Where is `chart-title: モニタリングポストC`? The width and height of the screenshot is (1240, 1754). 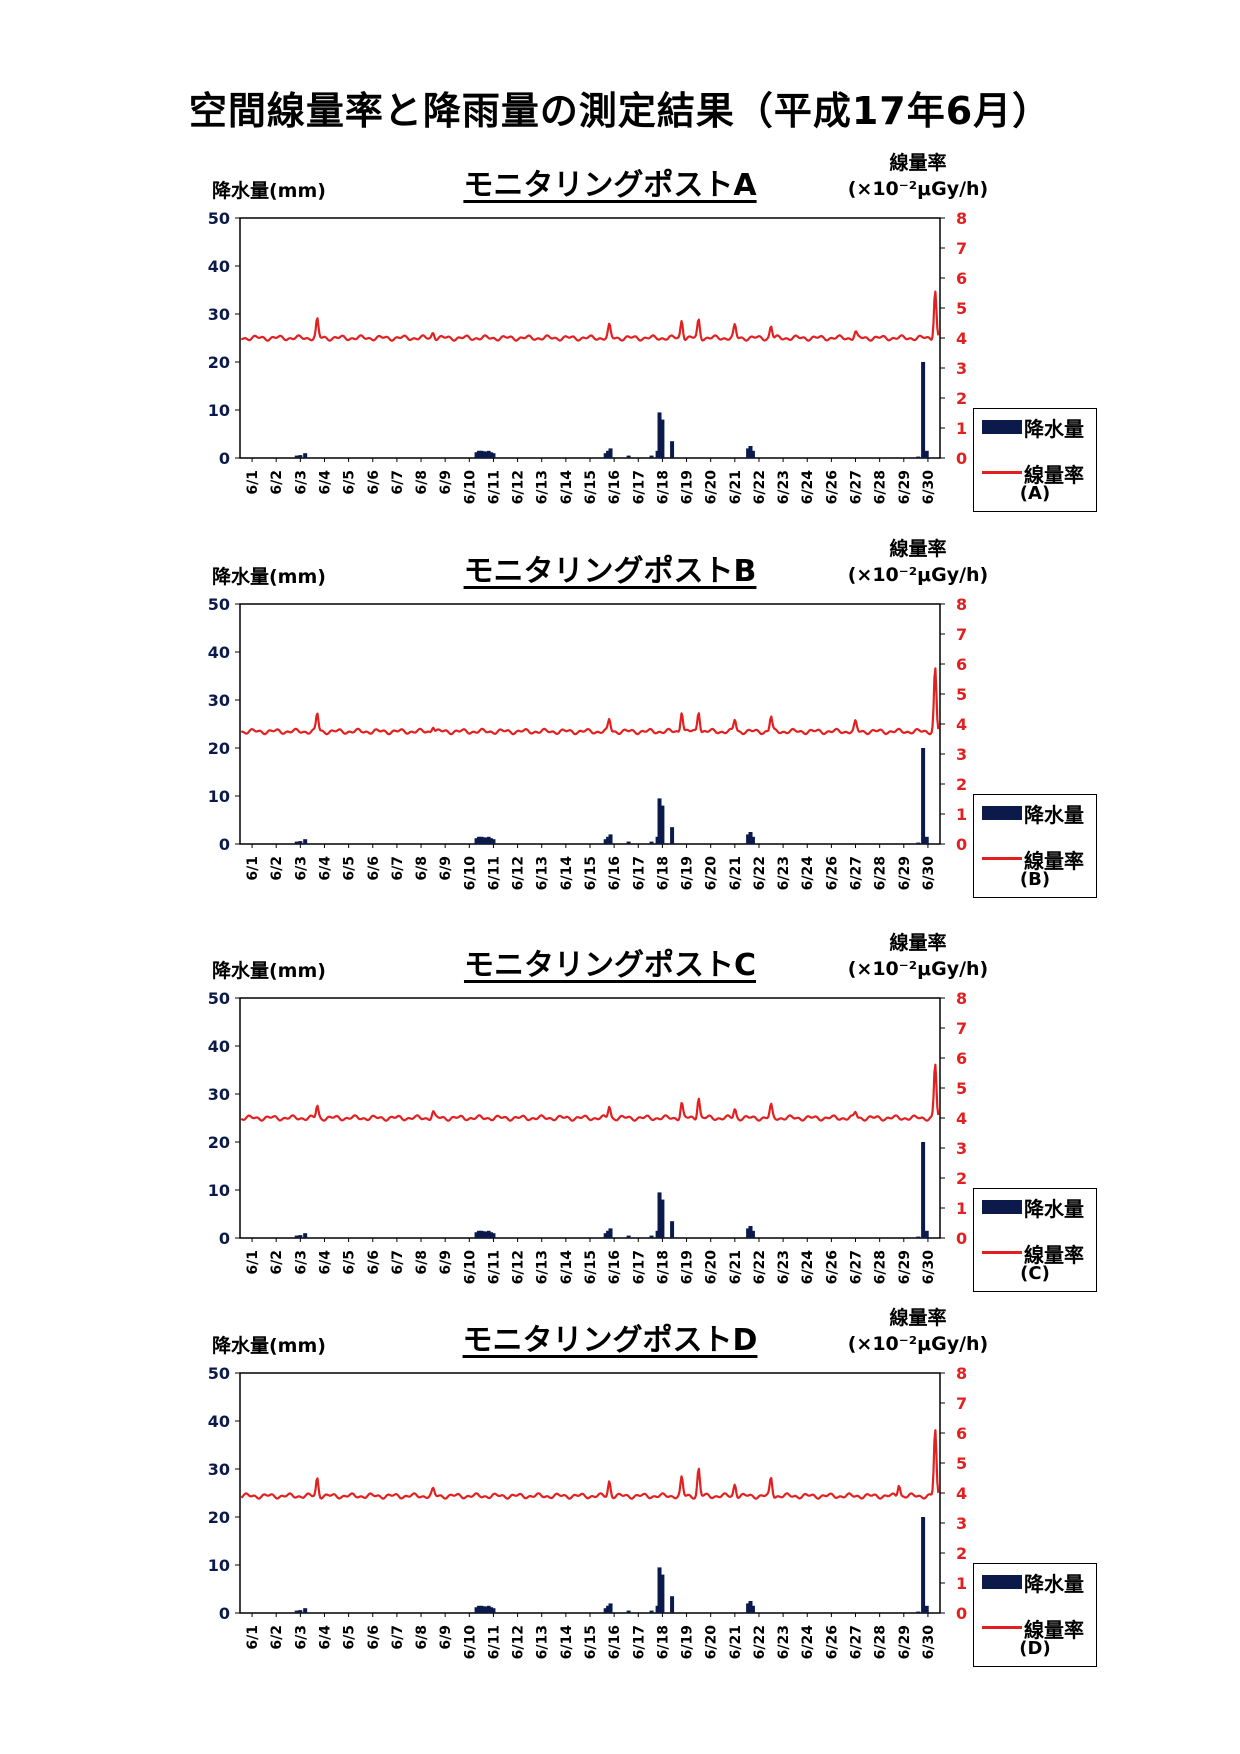
chart-title: モニタリングポストC is located at coordinates (610, 965).